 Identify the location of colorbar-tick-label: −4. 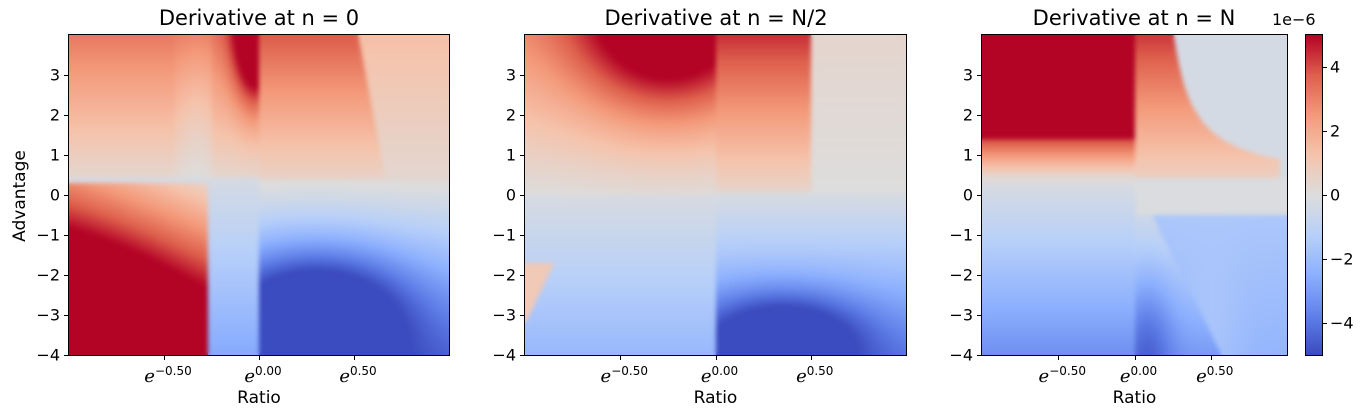
(1342, 323).